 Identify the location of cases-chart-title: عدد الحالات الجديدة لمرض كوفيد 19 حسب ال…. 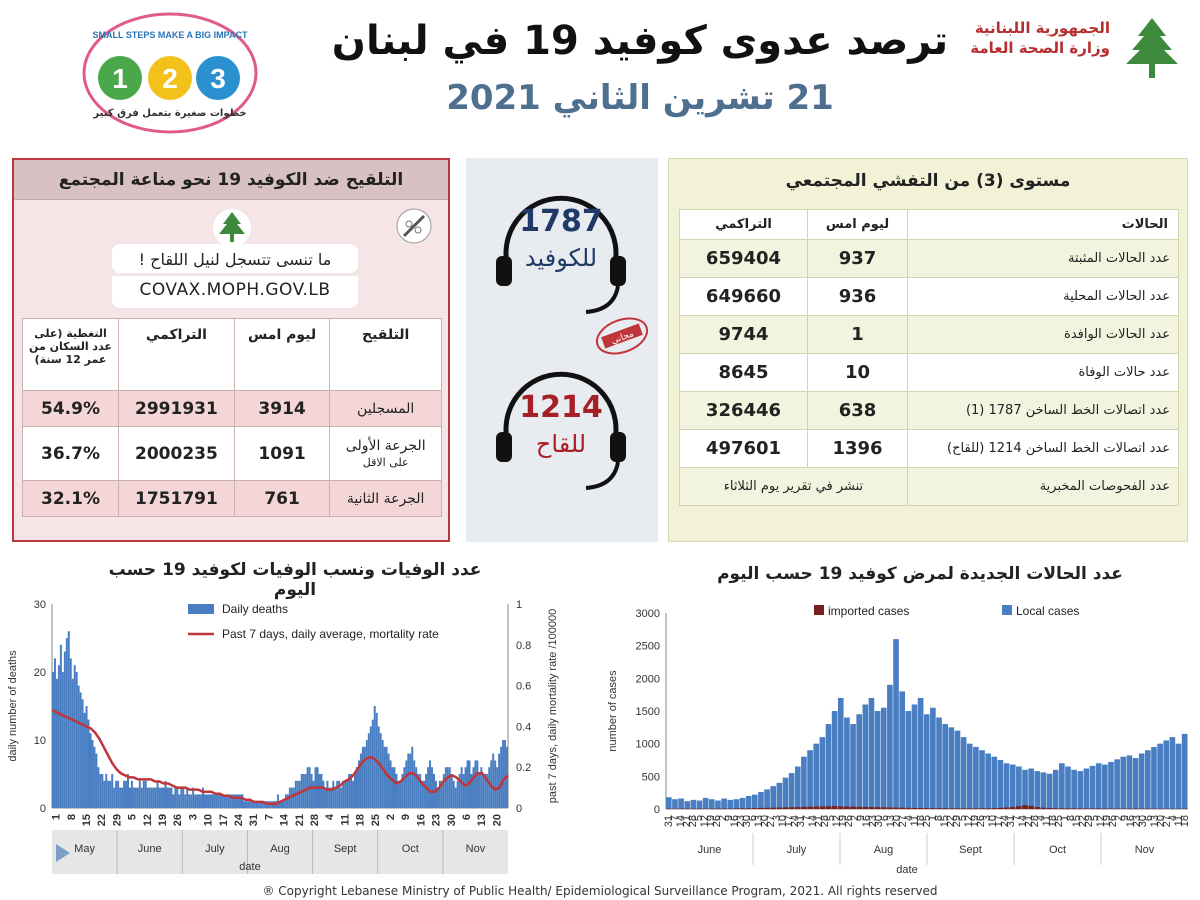
(920, 574).